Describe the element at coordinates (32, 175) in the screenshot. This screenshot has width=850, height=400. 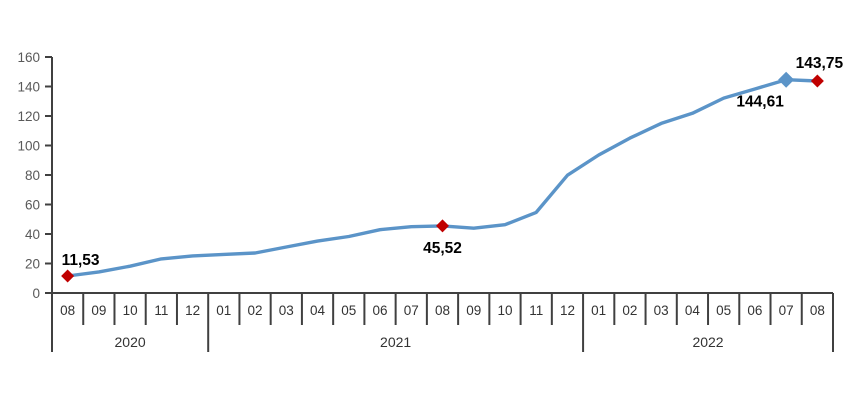
I see `y-axis-tick-label: 80` at that location.